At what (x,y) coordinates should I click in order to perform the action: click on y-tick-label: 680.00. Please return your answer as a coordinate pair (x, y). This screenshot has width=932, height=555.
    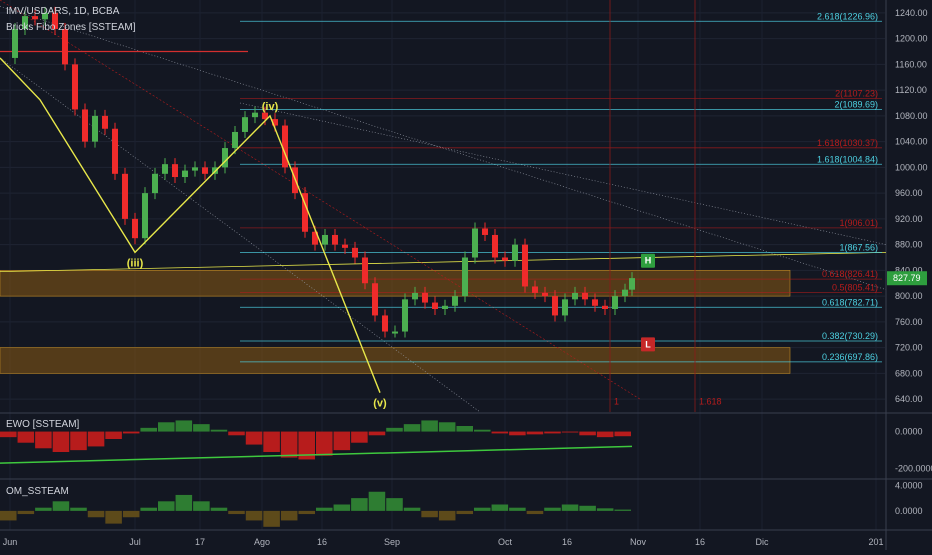
    Looking at the image, I should click on (909, 373).